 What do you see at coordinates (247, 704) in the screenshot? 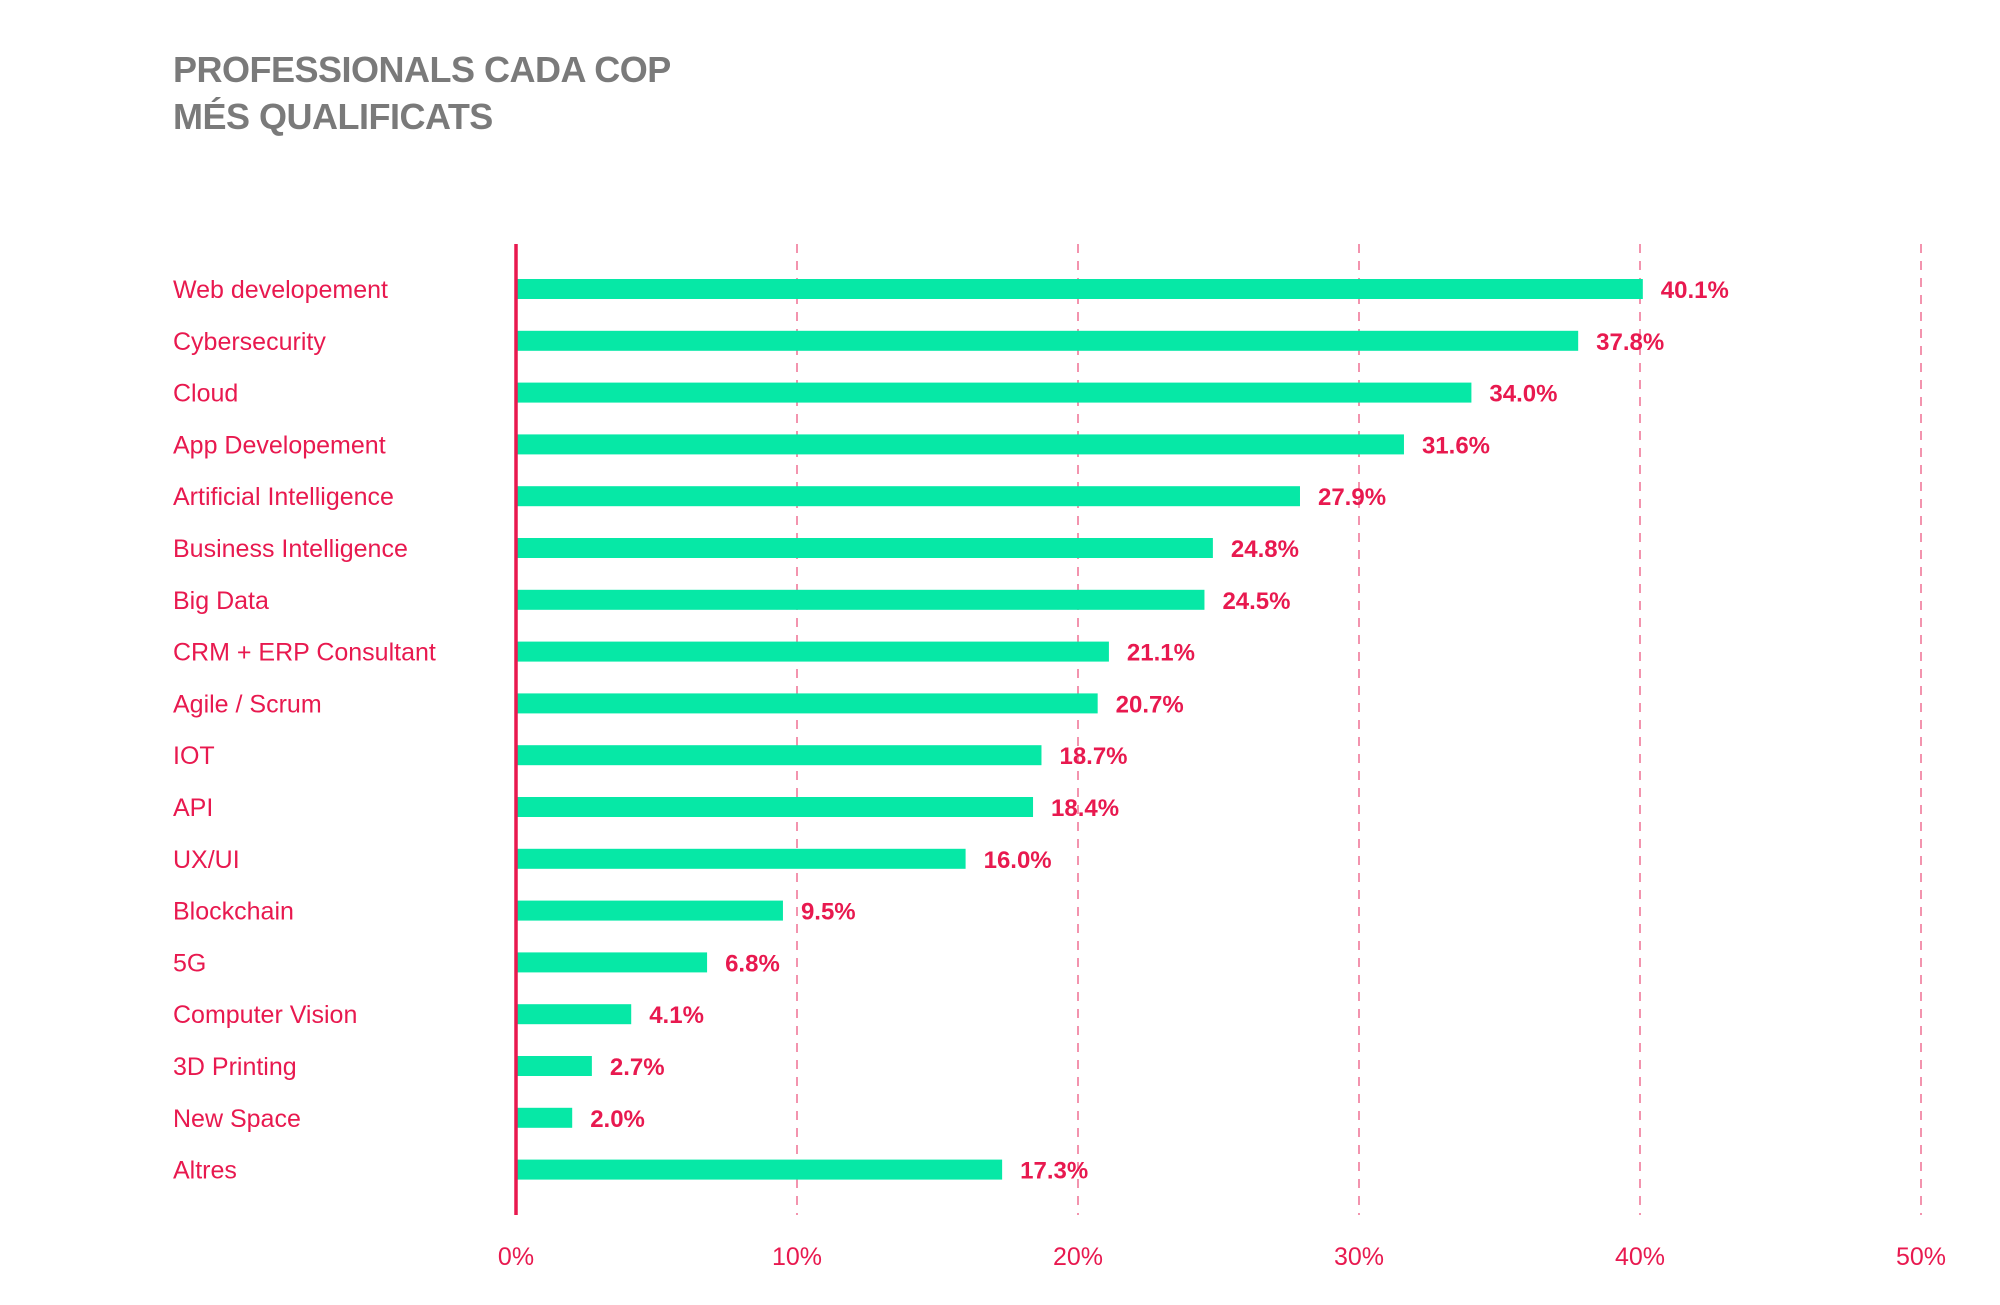
I see `category-label: Agile / Scrum` at bounding box center [247, 704].